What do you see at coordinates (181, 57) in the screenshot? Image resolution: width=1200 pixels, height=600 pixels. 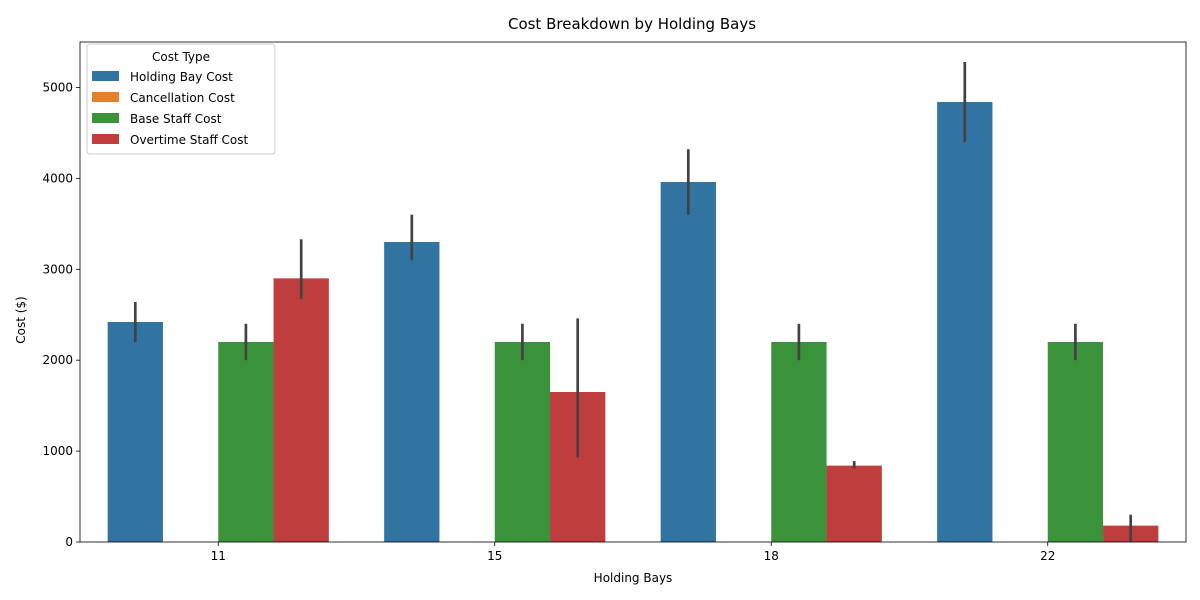 I see `legend-title: Cost Type` at bounding box center [181, 57].